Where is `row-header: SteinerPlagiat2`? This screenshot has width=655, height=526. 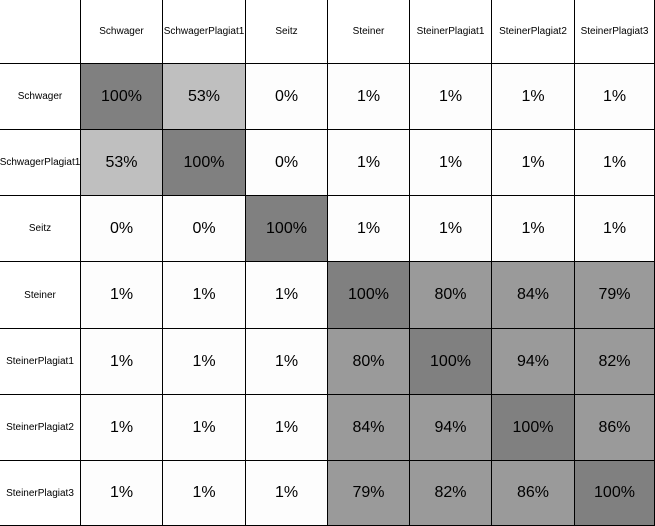 row-header: SteinerPlagiat2 is located at coordinates (40, 428).